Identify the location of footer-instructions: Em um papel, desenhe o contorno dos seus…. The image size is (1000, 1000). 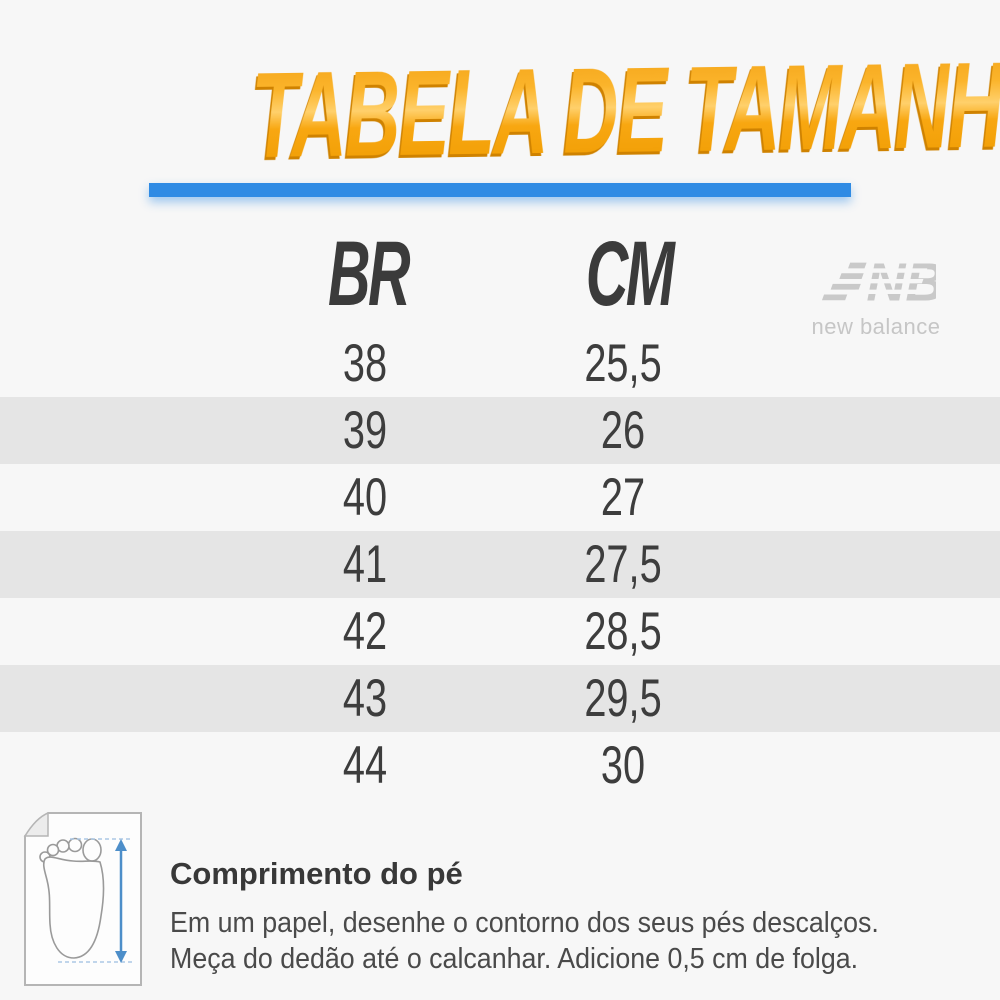
(524, 941).